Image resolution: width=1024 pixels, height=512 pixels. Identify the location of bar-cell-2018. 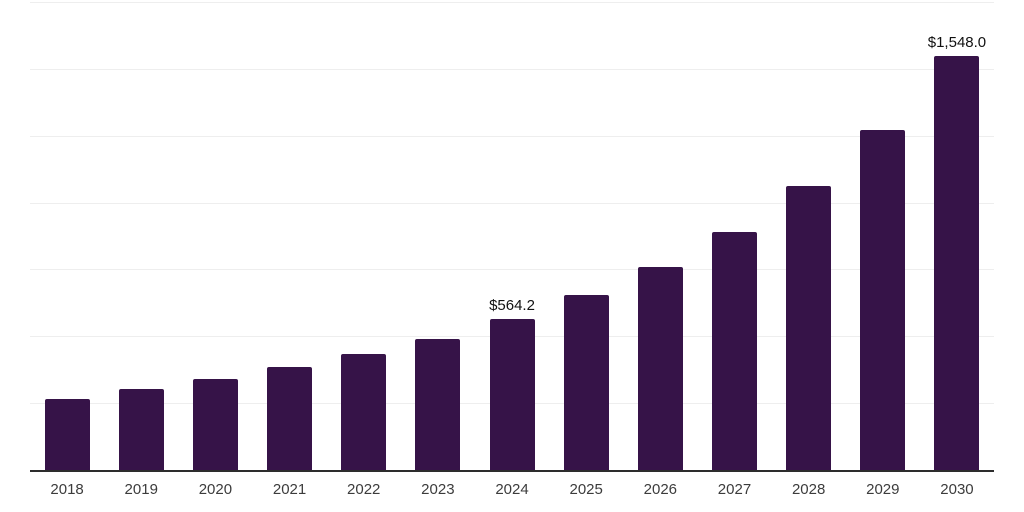
(67, 236).